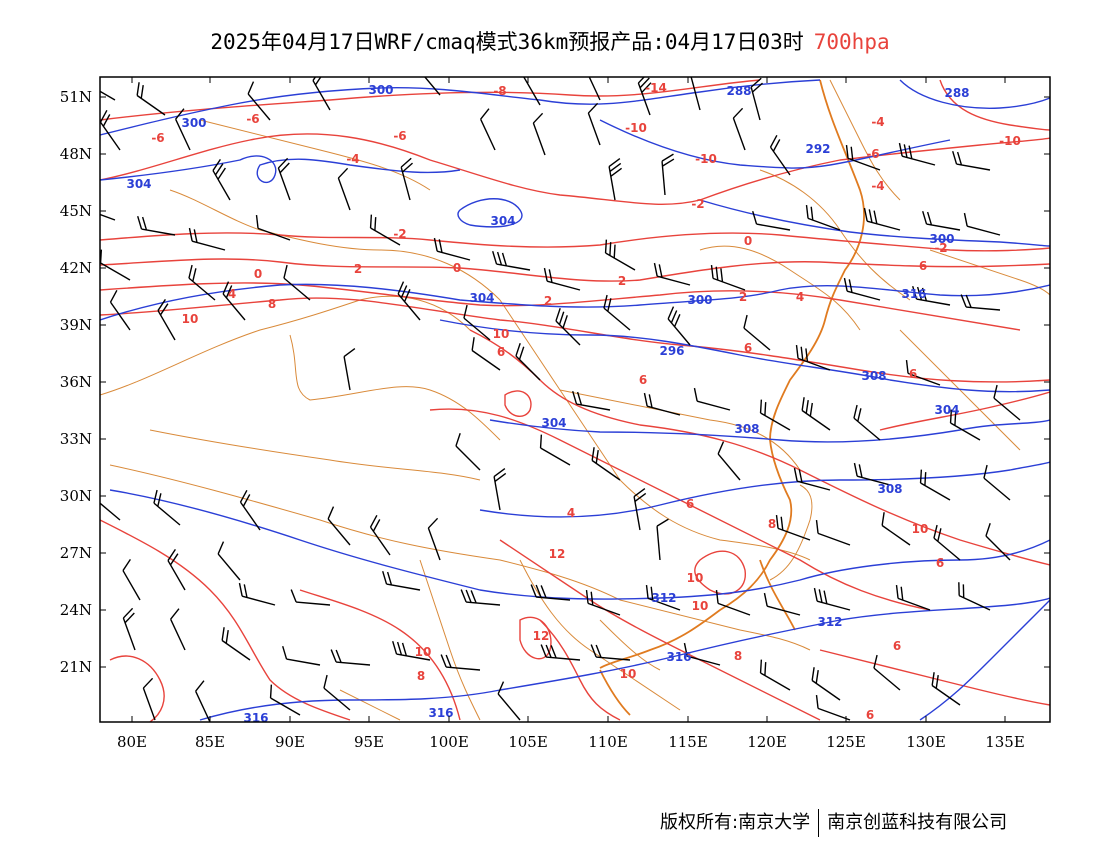 This screenshot has height=850, width=1100. Describe the element at coordinates (76, 667) in the screenshot. I see `y-tick-label: 21N` at that location.